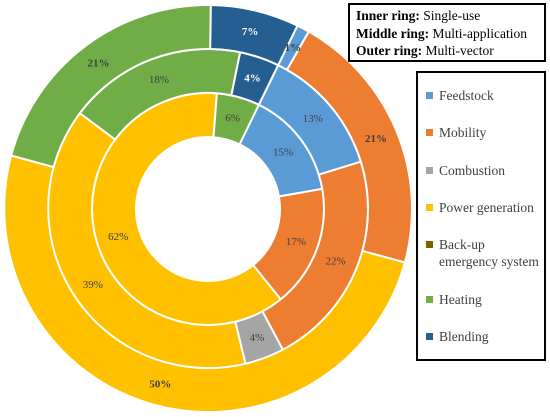 This screenshot has height=417, width=550. Describe the element at coordinates (89, 285) in the screenshot. I see `label-value: 39` at that location.